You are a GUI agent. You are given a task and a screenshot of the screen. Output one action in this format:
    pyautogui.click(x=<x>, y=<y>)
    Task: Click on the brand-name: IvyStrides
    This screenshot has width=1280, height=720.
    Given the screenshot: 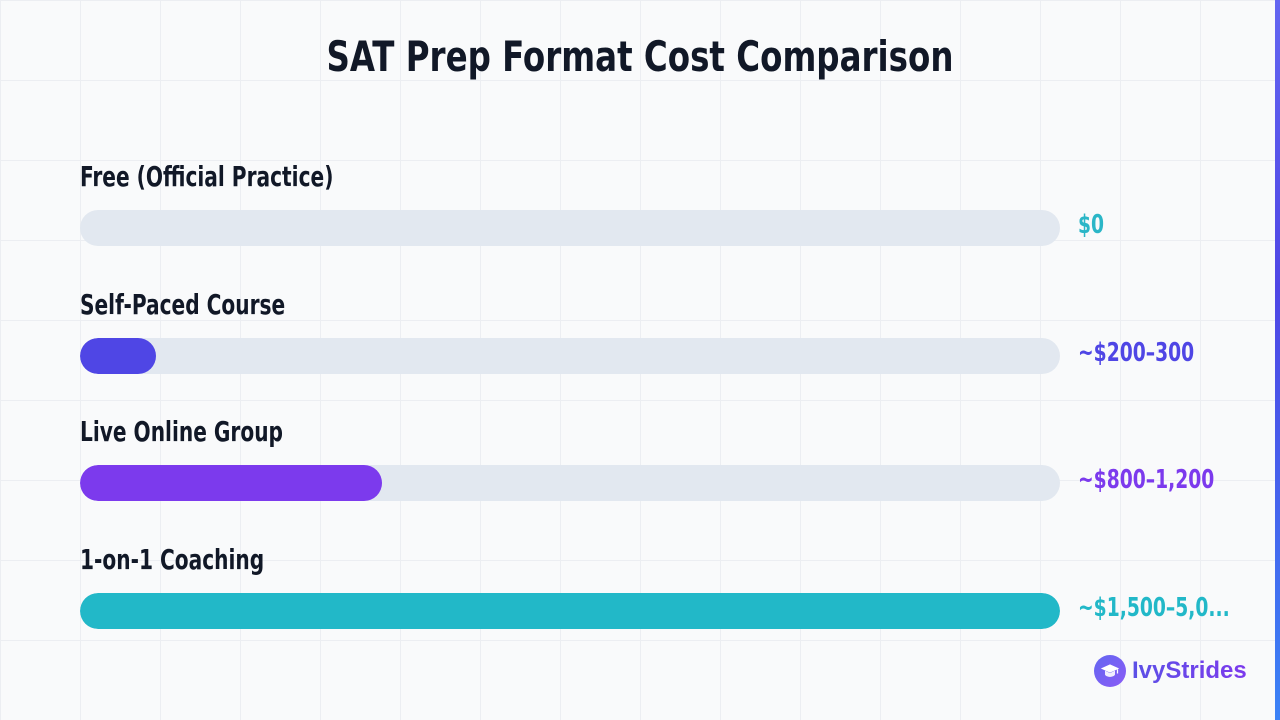 What is the action you would take?
    pyautogui.click(x=1189, y=670)
    